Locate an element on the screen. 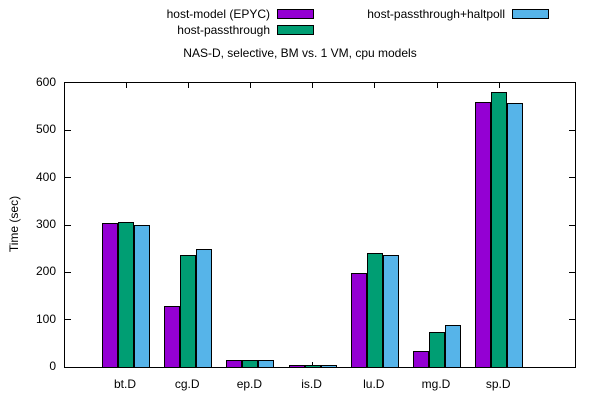 The width and height of the screenshot is (600, 400). y-tick-label: 600 is located at coordinates (45, 82).